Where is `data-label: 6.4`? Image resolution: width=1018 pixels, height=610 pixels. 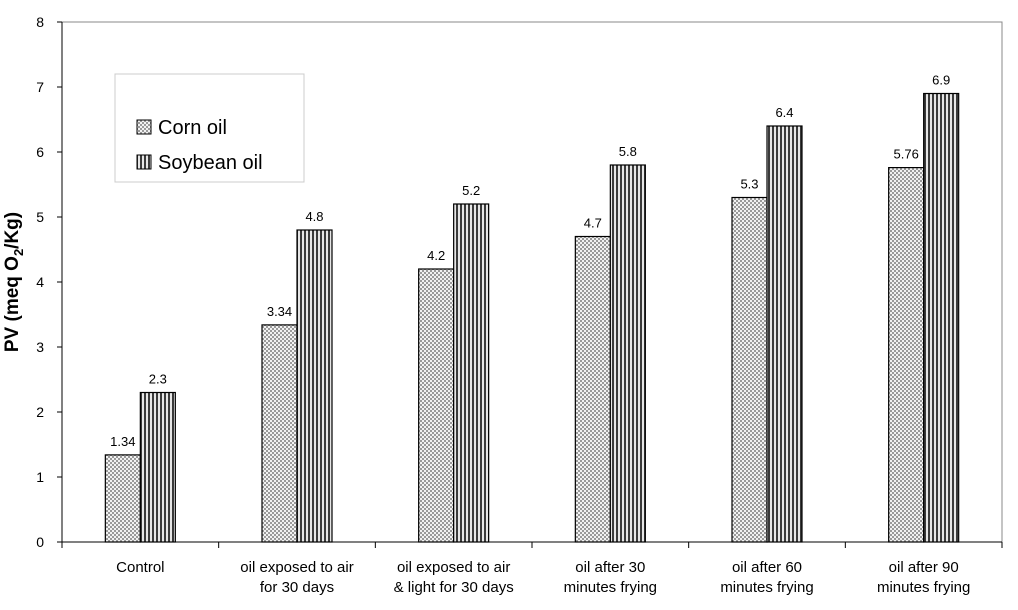 data-label: 6.4 is located at coordinates (784, 112).